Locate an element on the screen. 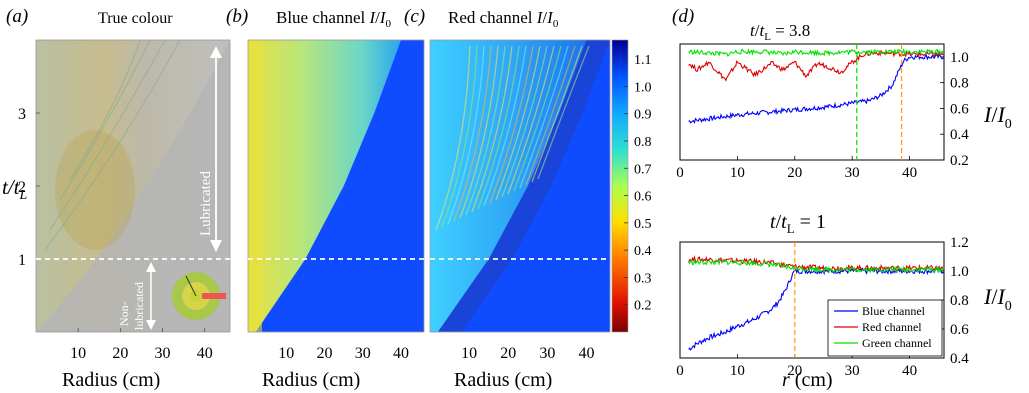  d-top-title: t/tL = 3.8 is located at coordinates (780, 32).